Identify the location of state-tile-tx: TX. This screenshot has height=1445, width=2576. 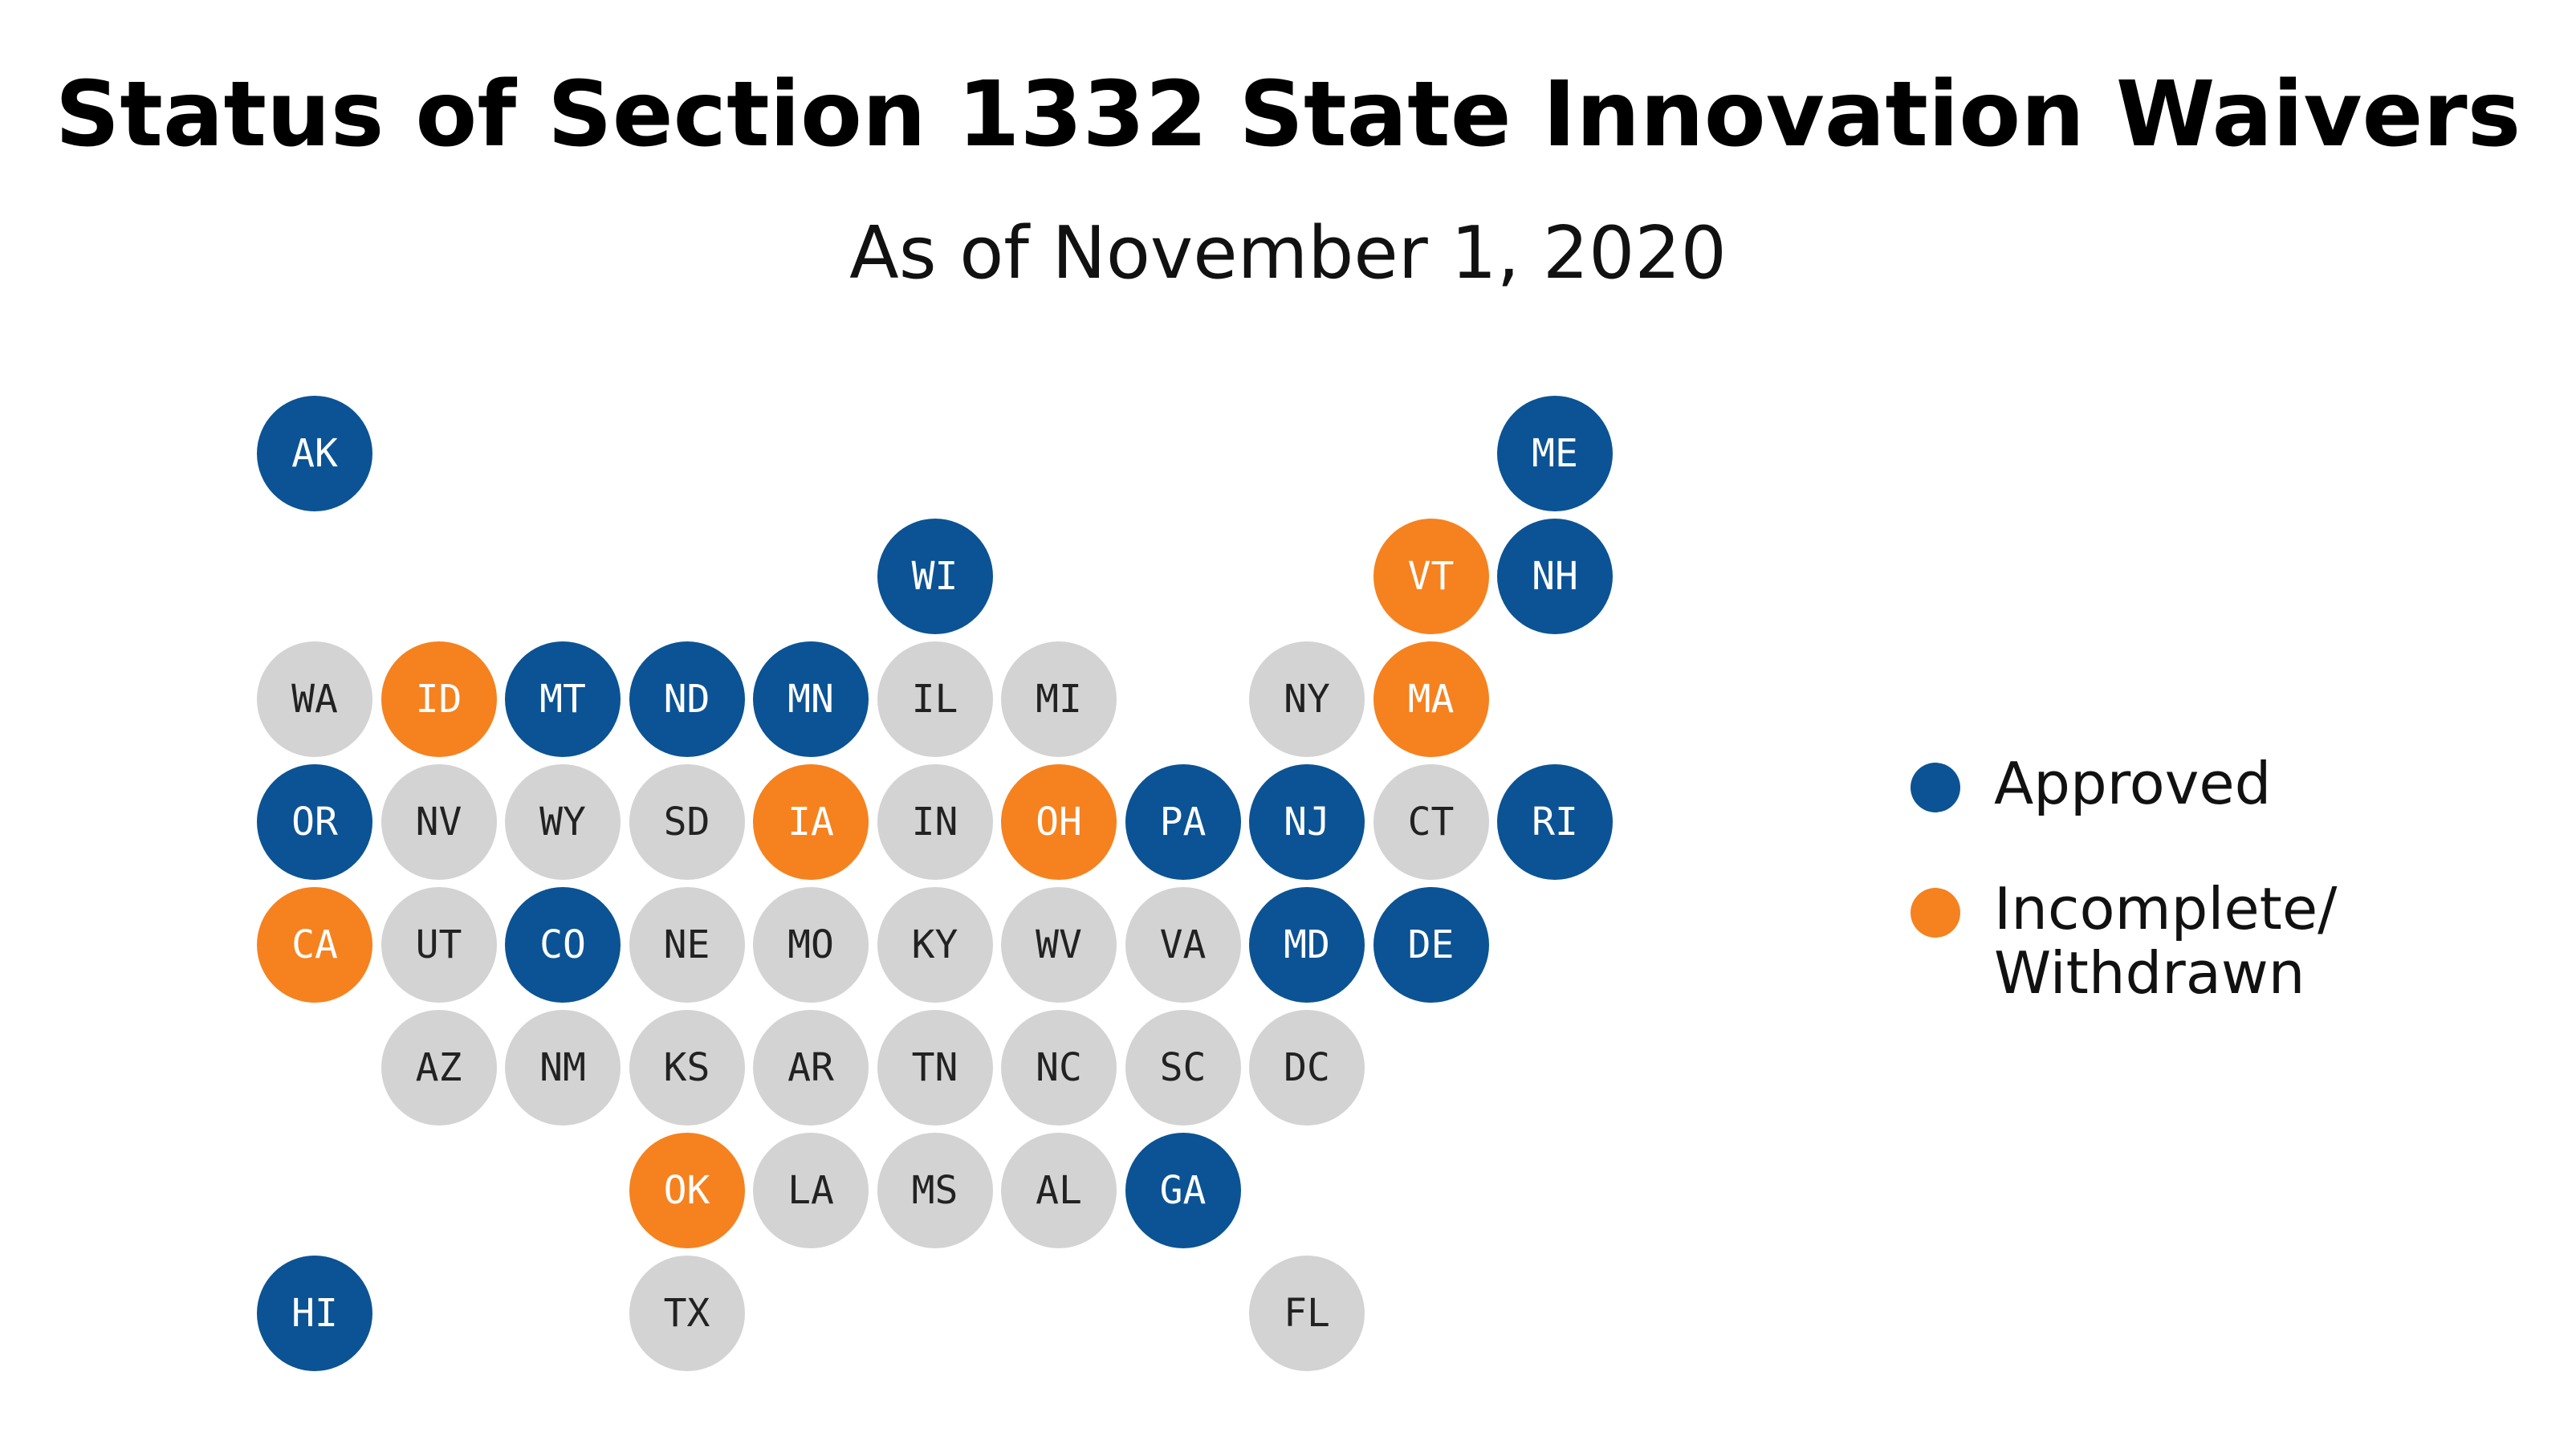
(687, 1313).